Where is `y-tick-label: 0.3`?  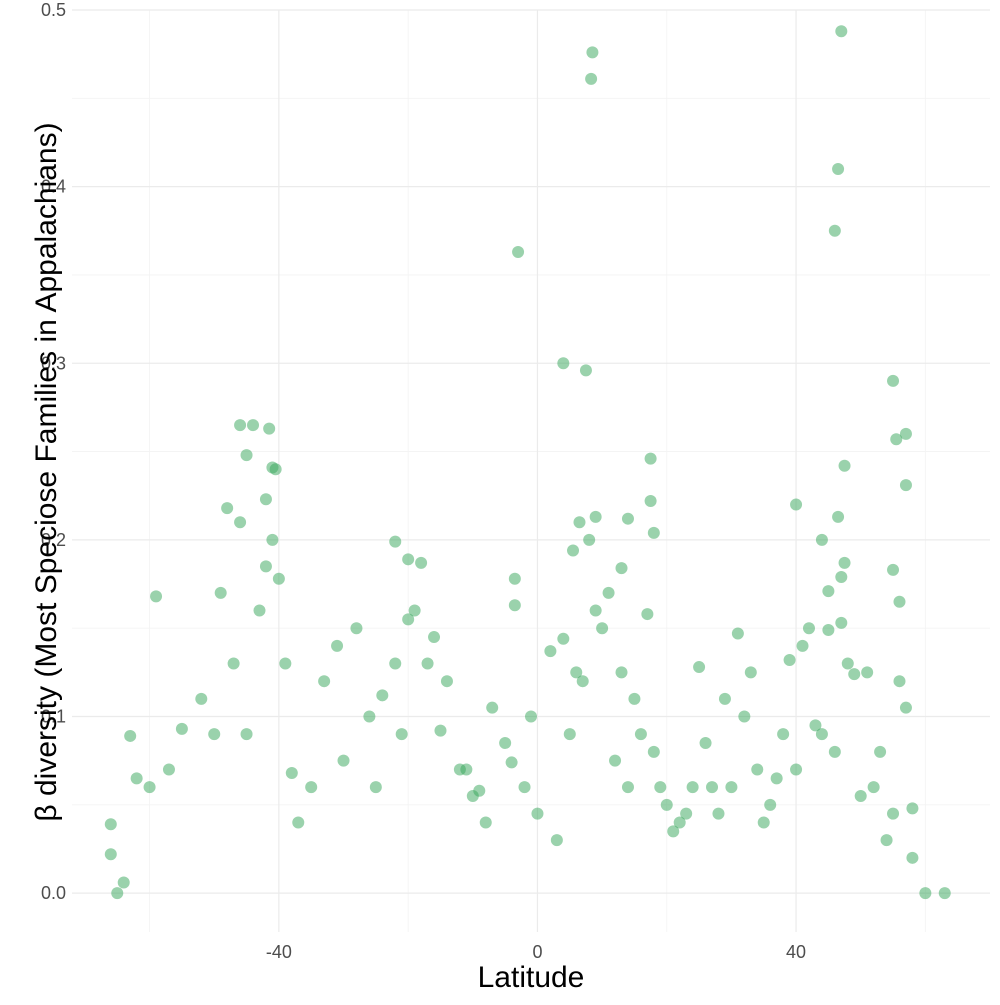 y-tick-label: 0.3 is located at coordinates (53, 363).